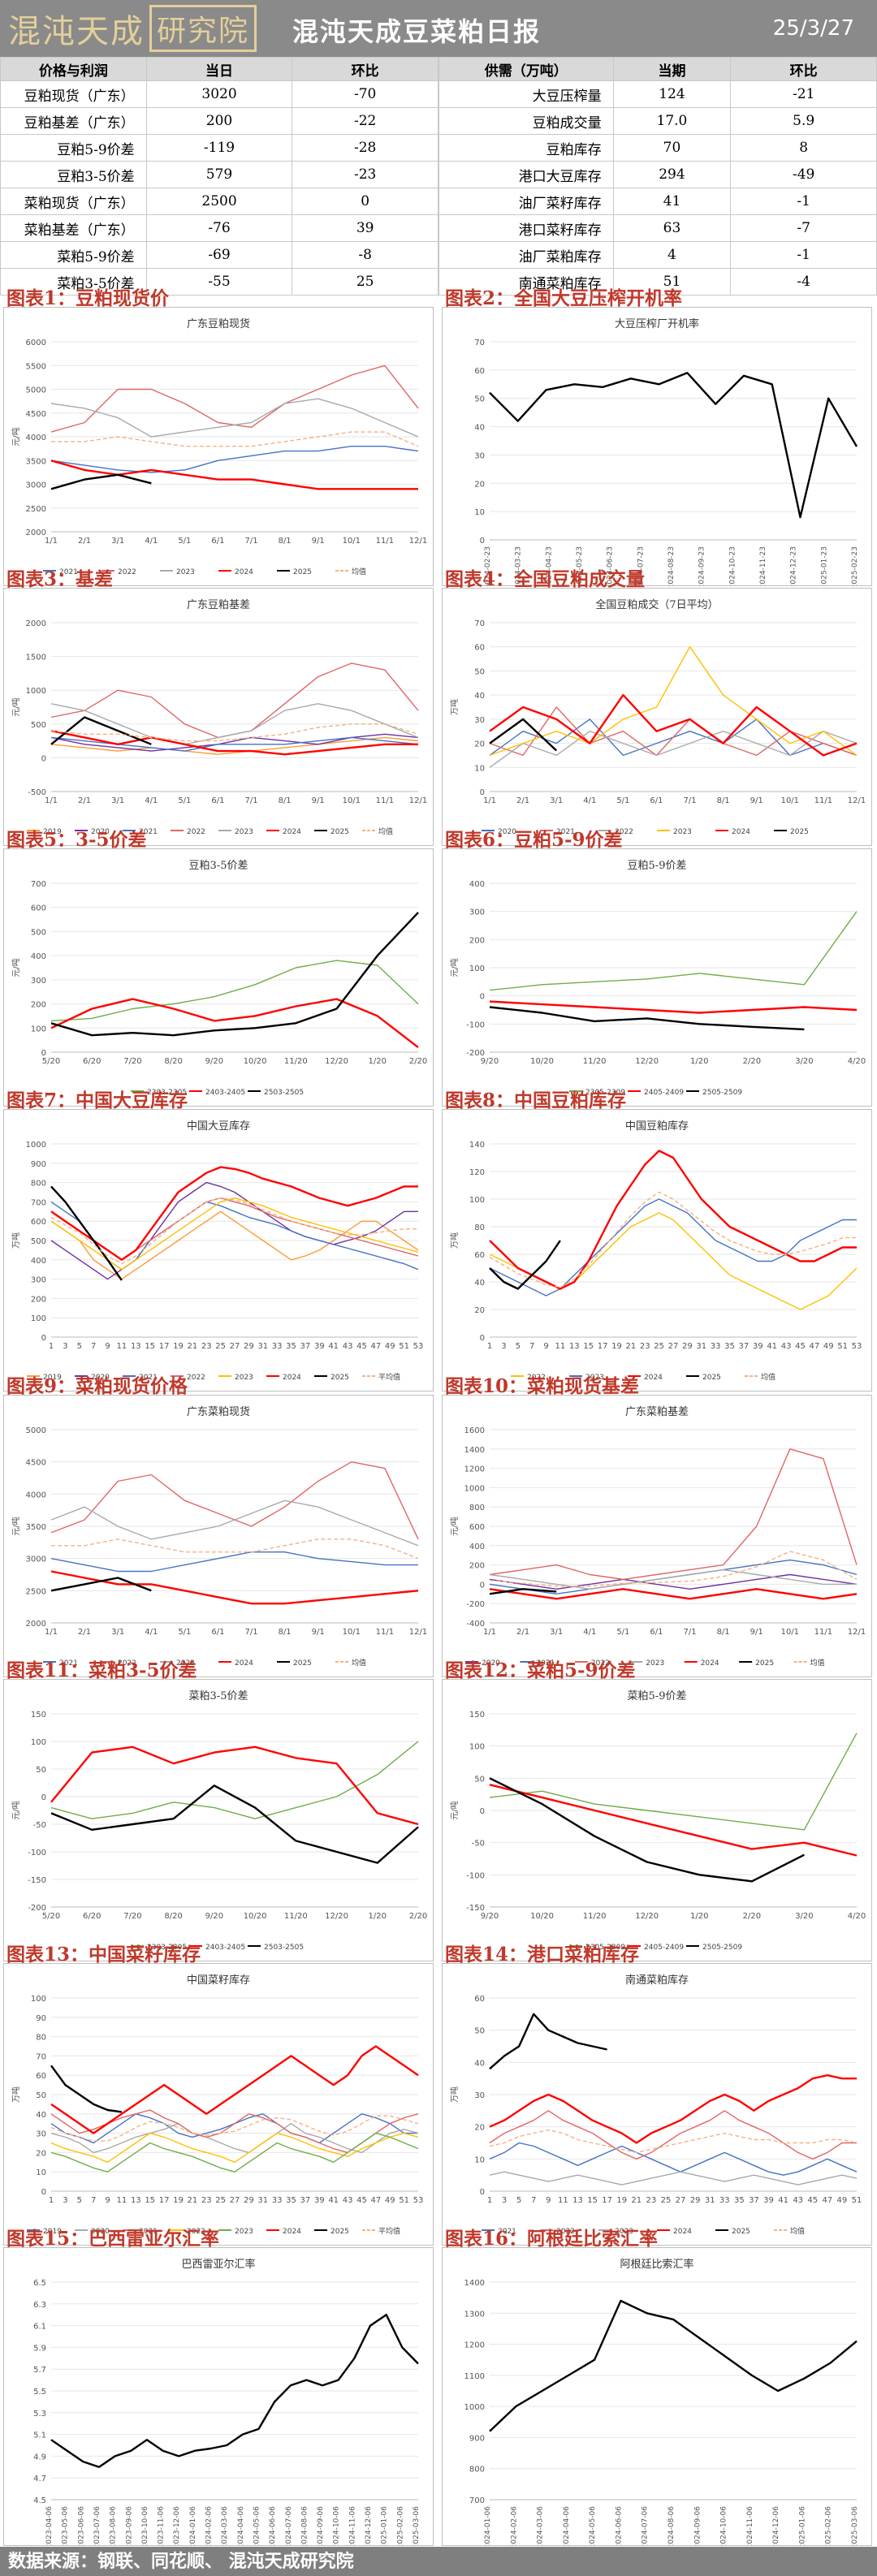 This screenshot has height=2576, width=877. I want to click on legend-label: 平均值, so click(389, 2231).